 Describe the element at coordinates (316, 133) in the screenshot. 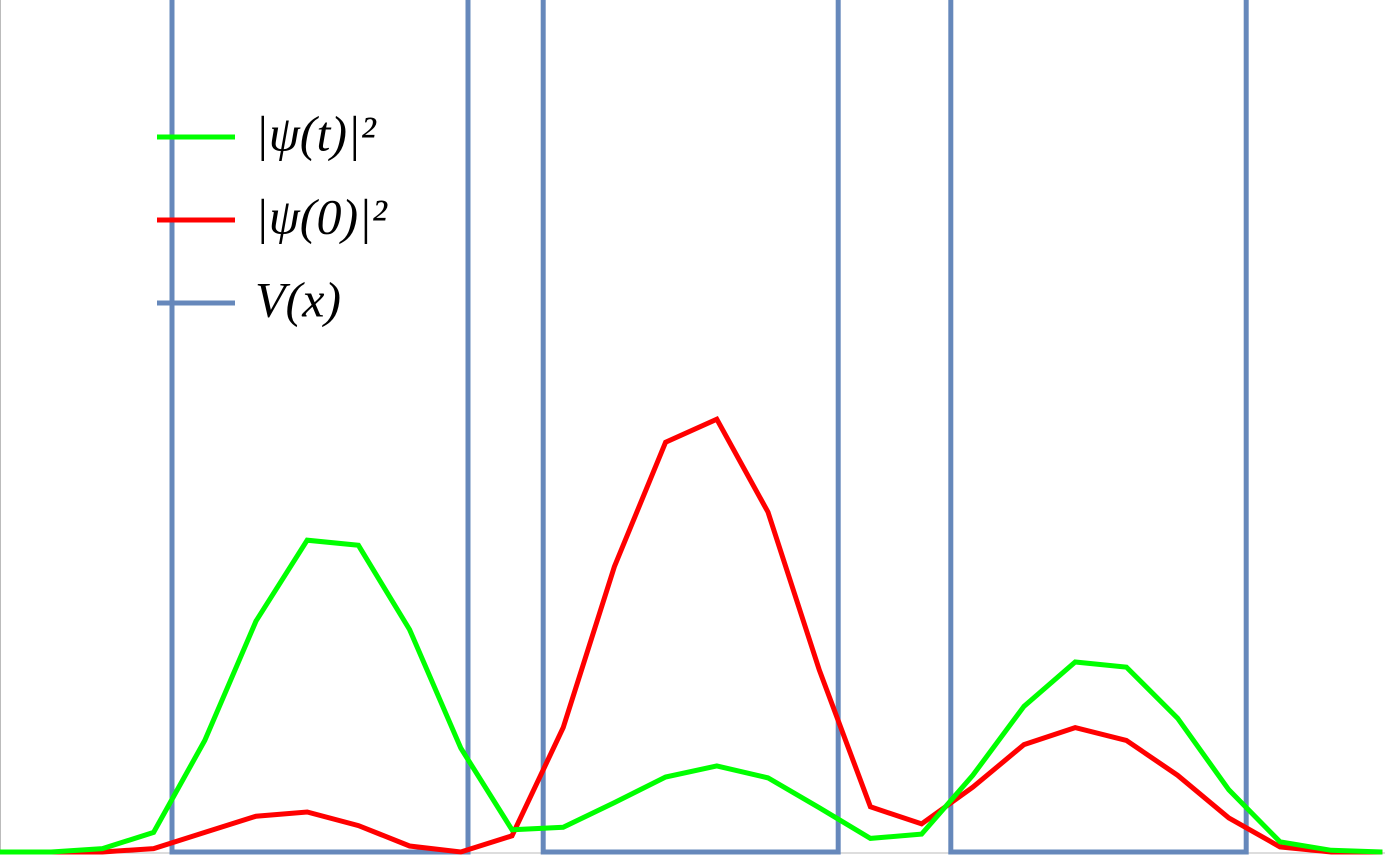

I see `legend-label: |ψ(t)|²` at that location.